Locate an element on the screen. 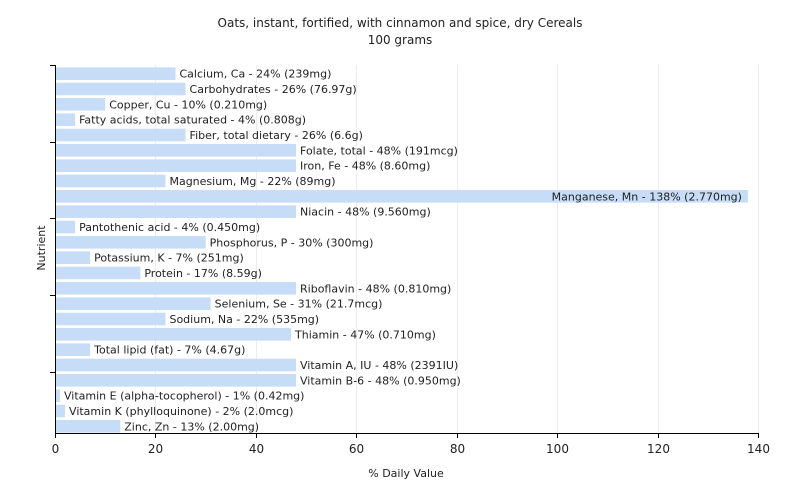 The width and height of the screenshot is (800, 500). bar-label: Pantothenic acid - 4% (0.450mg) is located at coordinates (169, 227).